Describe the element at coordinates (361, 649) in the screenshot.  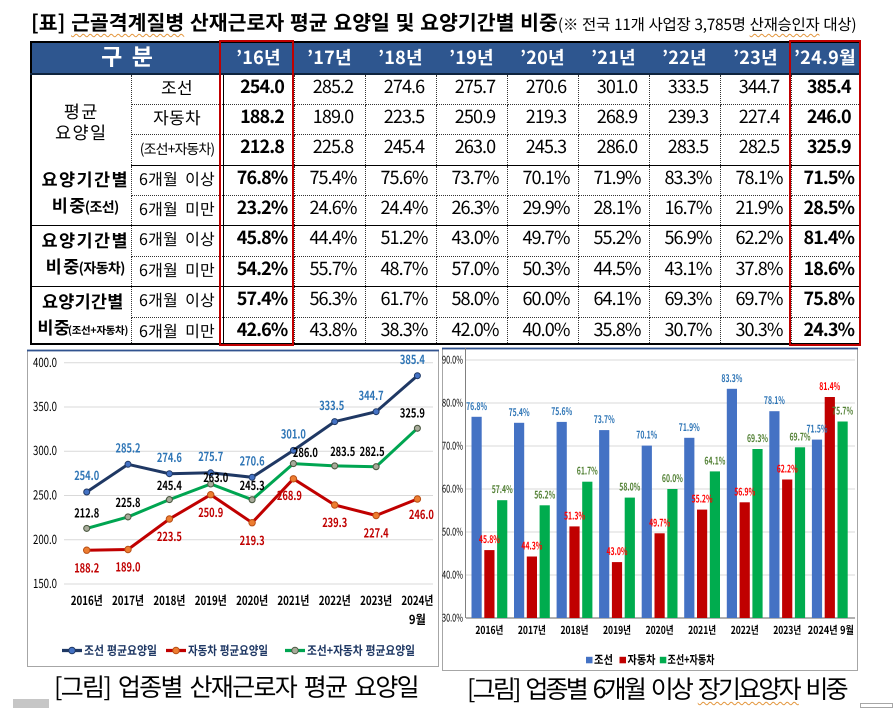
I see `svg-text: 조선+자동차 평균요양일` at that location.